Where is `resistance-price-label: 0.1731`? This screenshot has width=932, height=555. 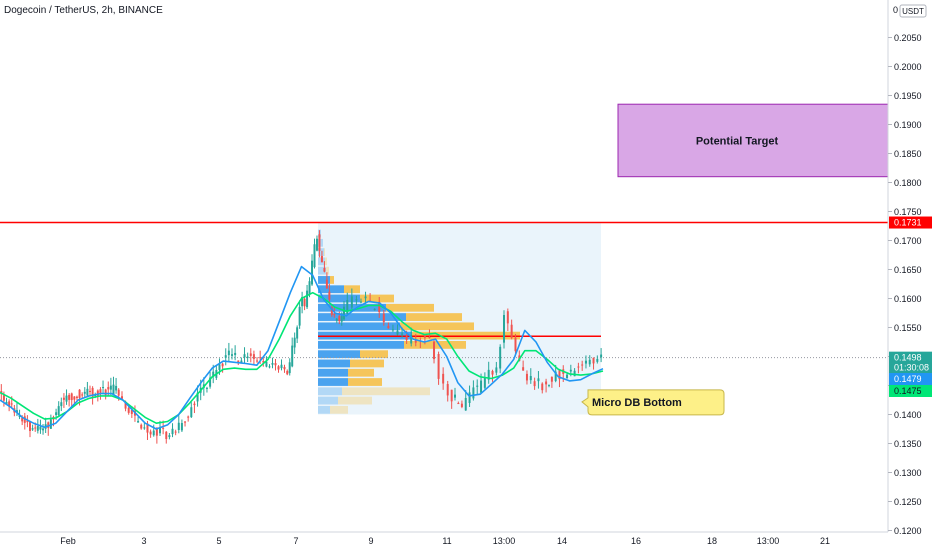 resistance-price-label: 0.1731 is located at coordinates (908, 223).